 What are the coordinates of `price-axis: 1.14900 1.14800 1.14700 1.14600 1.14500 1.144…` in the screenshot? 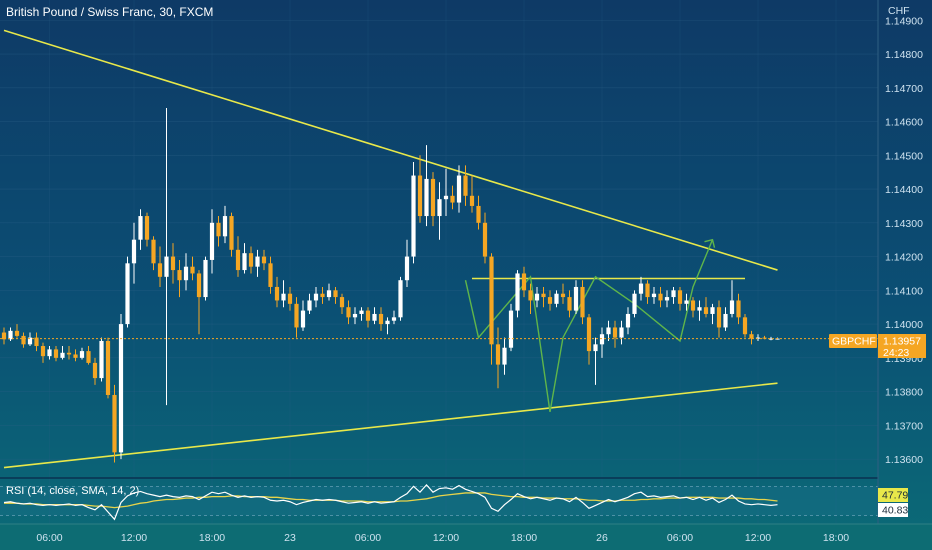 It's located at (904, 240).